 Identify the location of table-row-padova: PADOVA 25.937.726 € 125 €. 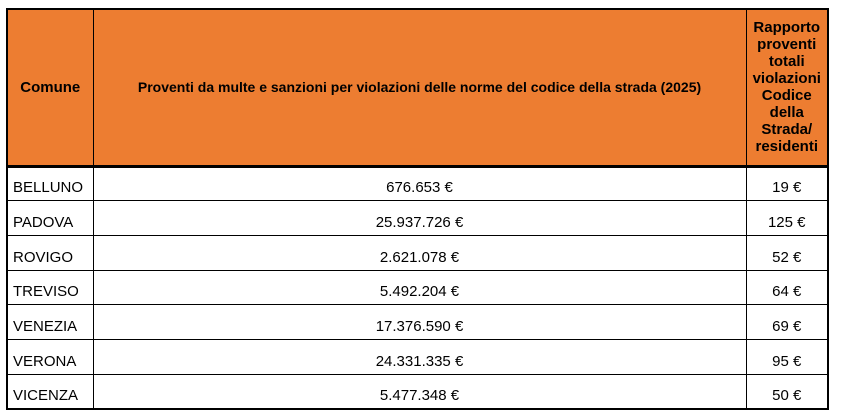
(417, 218).